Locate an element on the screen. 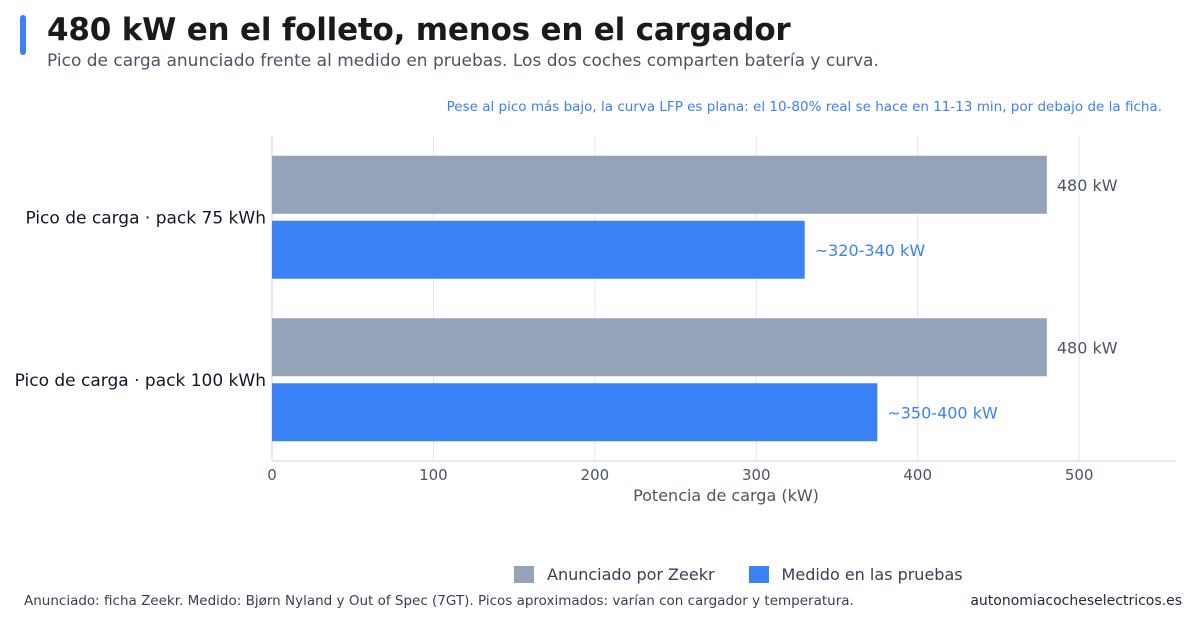  x-tick-label-0: 0 is located at coordinates (272, 475).